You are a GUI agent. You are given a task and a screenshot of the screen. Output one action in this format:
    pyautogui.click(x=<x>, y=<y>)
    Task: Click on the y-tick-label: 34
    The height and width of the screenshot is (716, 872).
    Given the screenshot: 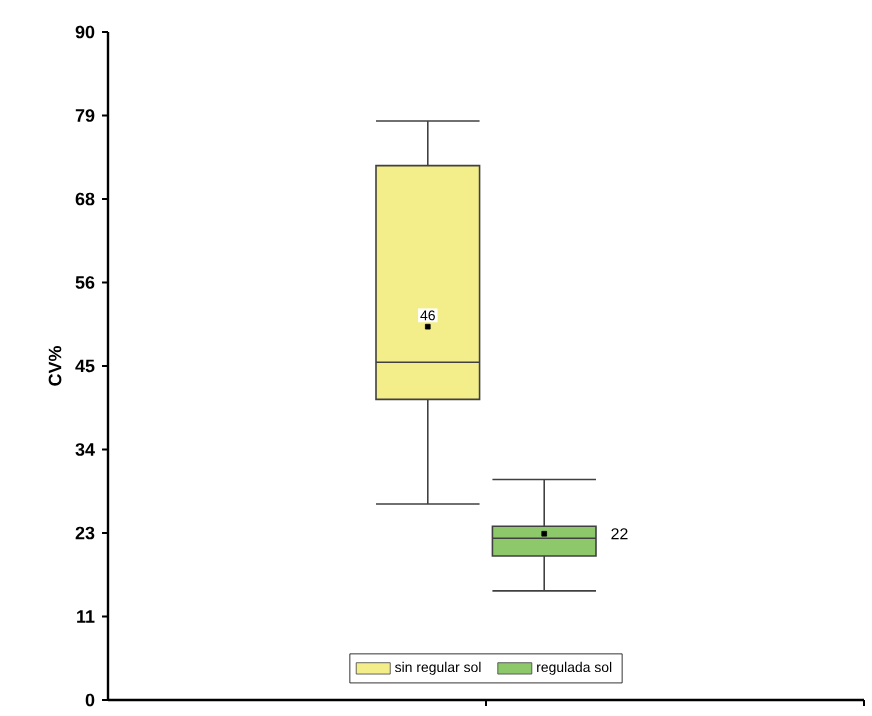 What is the action you would take?
    pyautogui.click(x=85, y=449)
    